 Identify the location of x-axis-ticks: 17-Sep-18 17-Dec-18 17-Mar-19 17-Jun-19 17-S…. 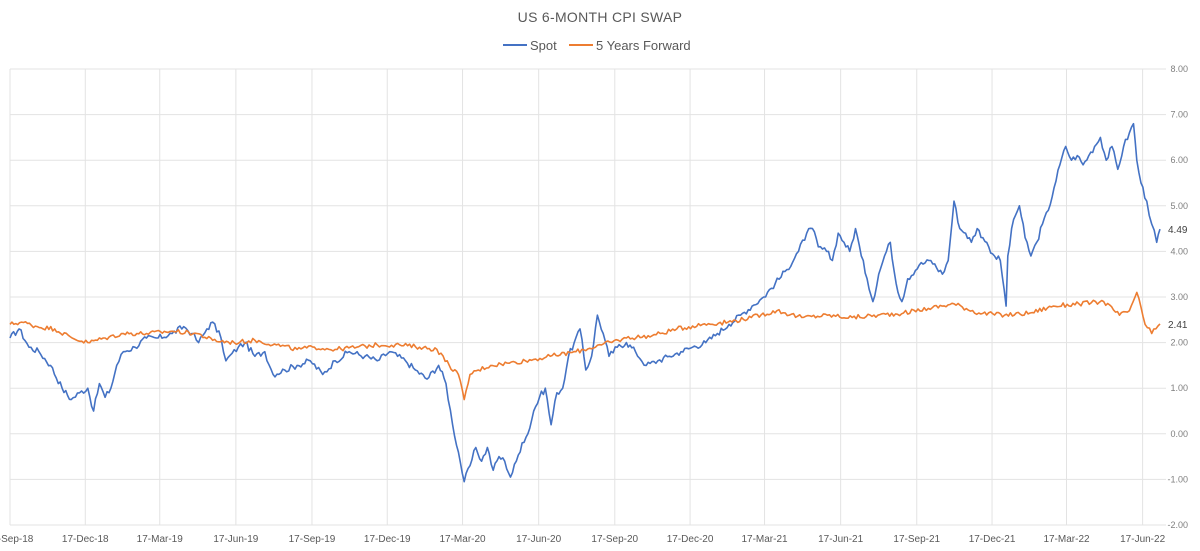
(583, 539).